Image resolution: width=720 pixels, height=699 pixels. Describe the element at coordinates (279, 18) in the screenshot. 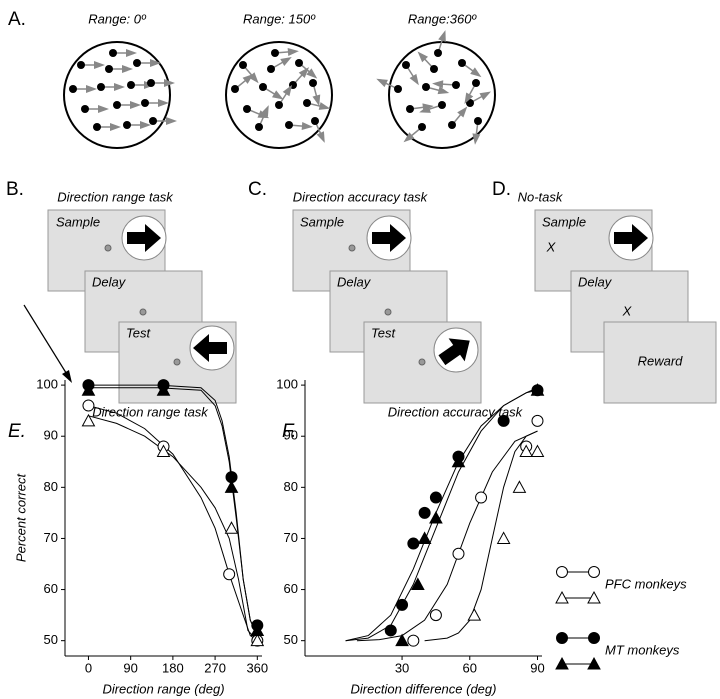

I see `display-label: Range: 150º` at that location.